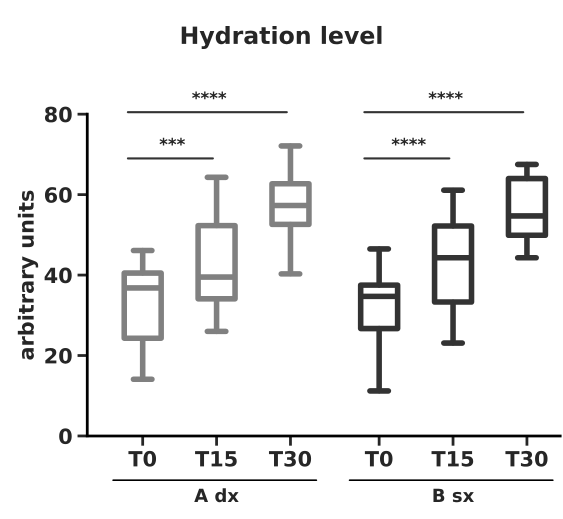 The image size is (563, 519). I want to click on y-tick-label: 60, so click(58, 195).